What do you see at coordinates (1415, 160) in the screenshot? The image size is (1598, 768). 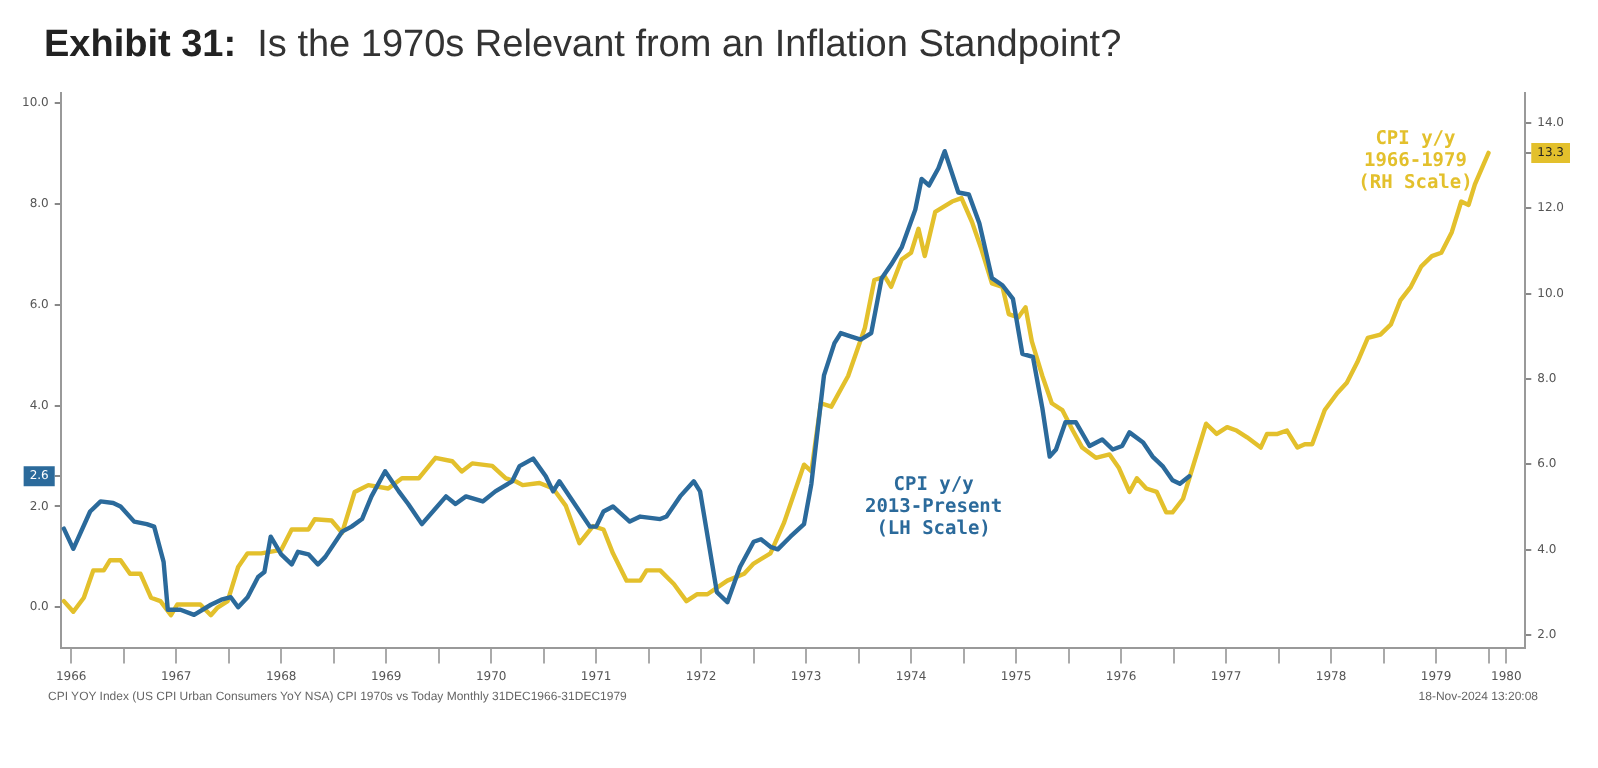 I see `series-label: CPI y/y 1966-1979 (RH Scale)` at bounding box center [1415, 160].